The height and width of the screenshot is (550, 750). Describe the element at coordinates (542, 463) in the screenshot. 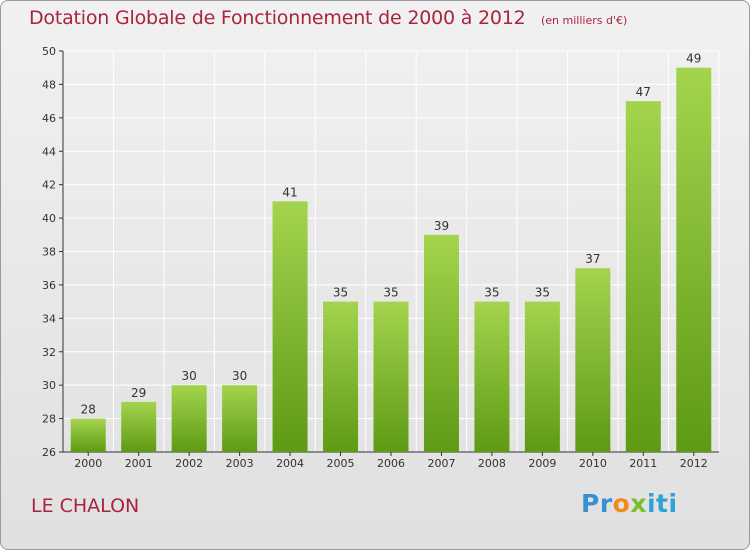

I see `x-tick-label: 2009` at that location.